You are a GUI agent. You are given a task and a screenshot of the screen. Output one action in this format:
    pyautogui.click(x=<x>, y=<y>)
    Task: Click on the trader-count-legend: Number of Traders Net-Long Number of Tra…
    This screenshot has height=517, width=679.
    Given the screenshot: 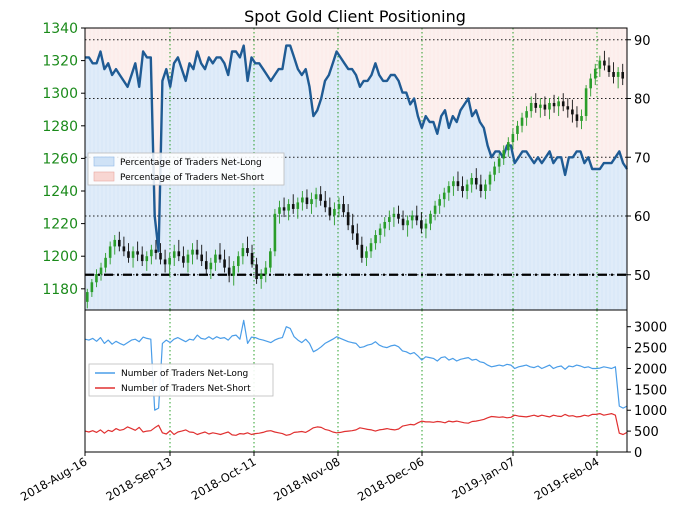 What is the action you would take?
    pyautogui.click(x=181, y=380)
    